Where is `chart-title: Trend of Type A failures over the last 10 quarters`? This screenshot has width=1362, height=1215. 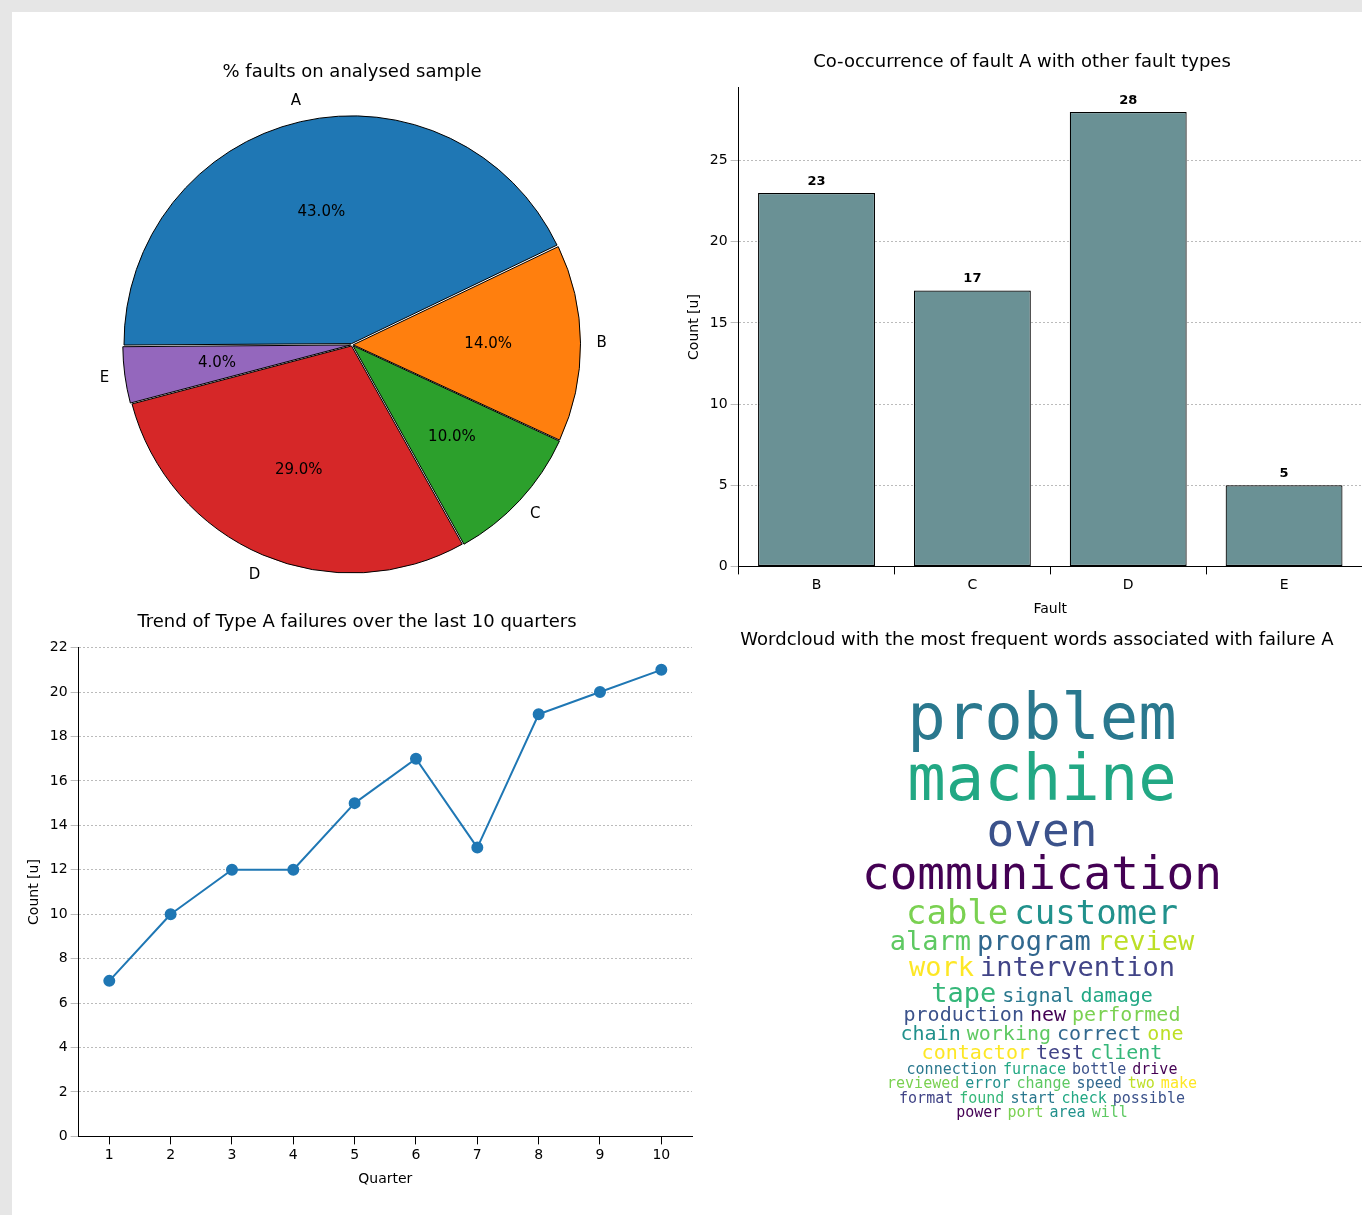 chart-title: Trend of Type A failures over the last 10 quarters is located at coordinates (356, 621).